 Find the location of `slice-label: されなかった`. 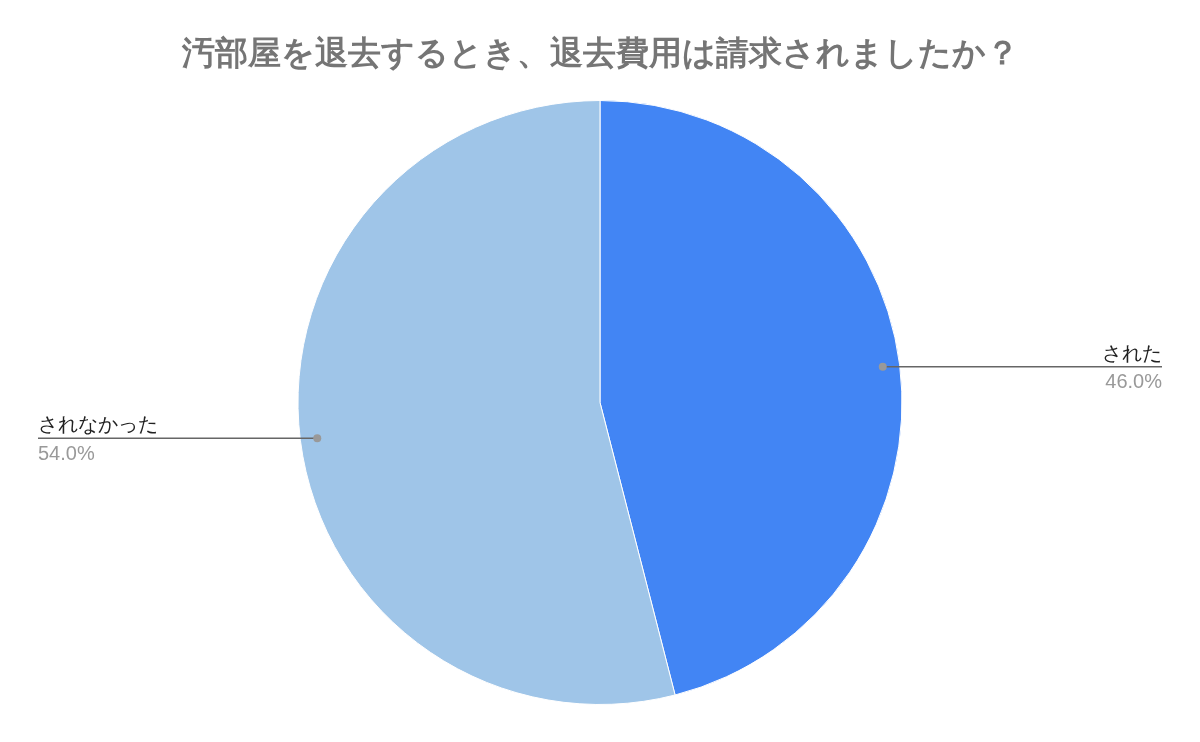

slice-label: されなかった is located at coordinates (98, 424).